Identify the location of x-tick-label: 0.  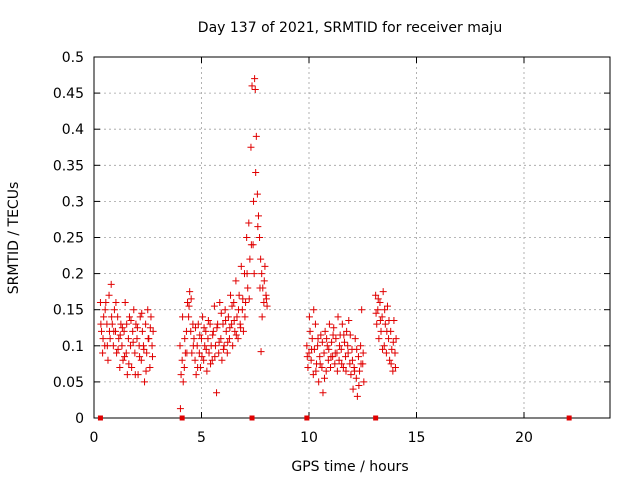
(94, 438).